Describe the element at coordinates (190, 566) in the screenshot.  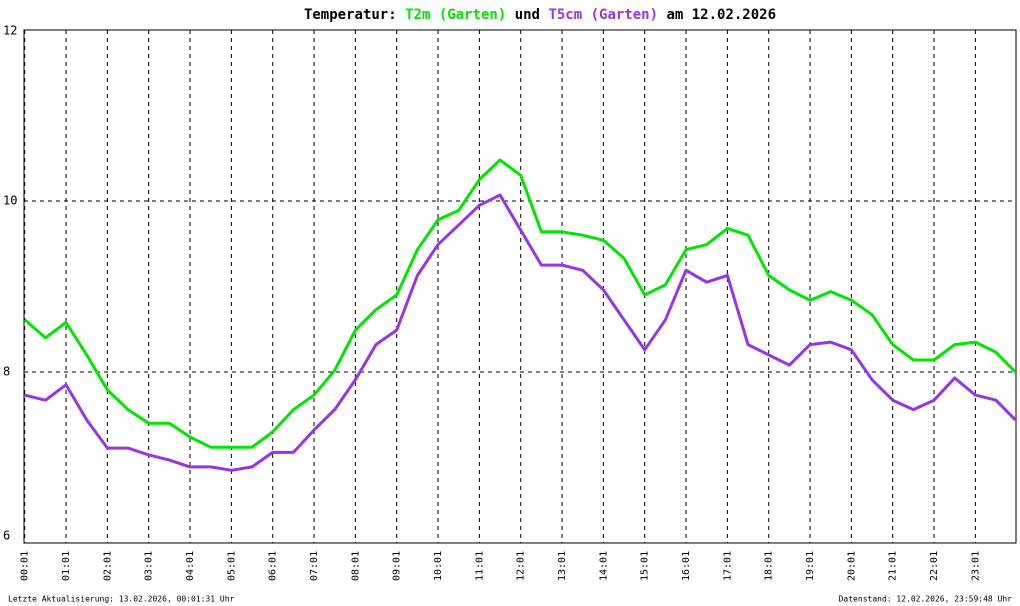
I see `x-tick-label: 04:01` at that location.